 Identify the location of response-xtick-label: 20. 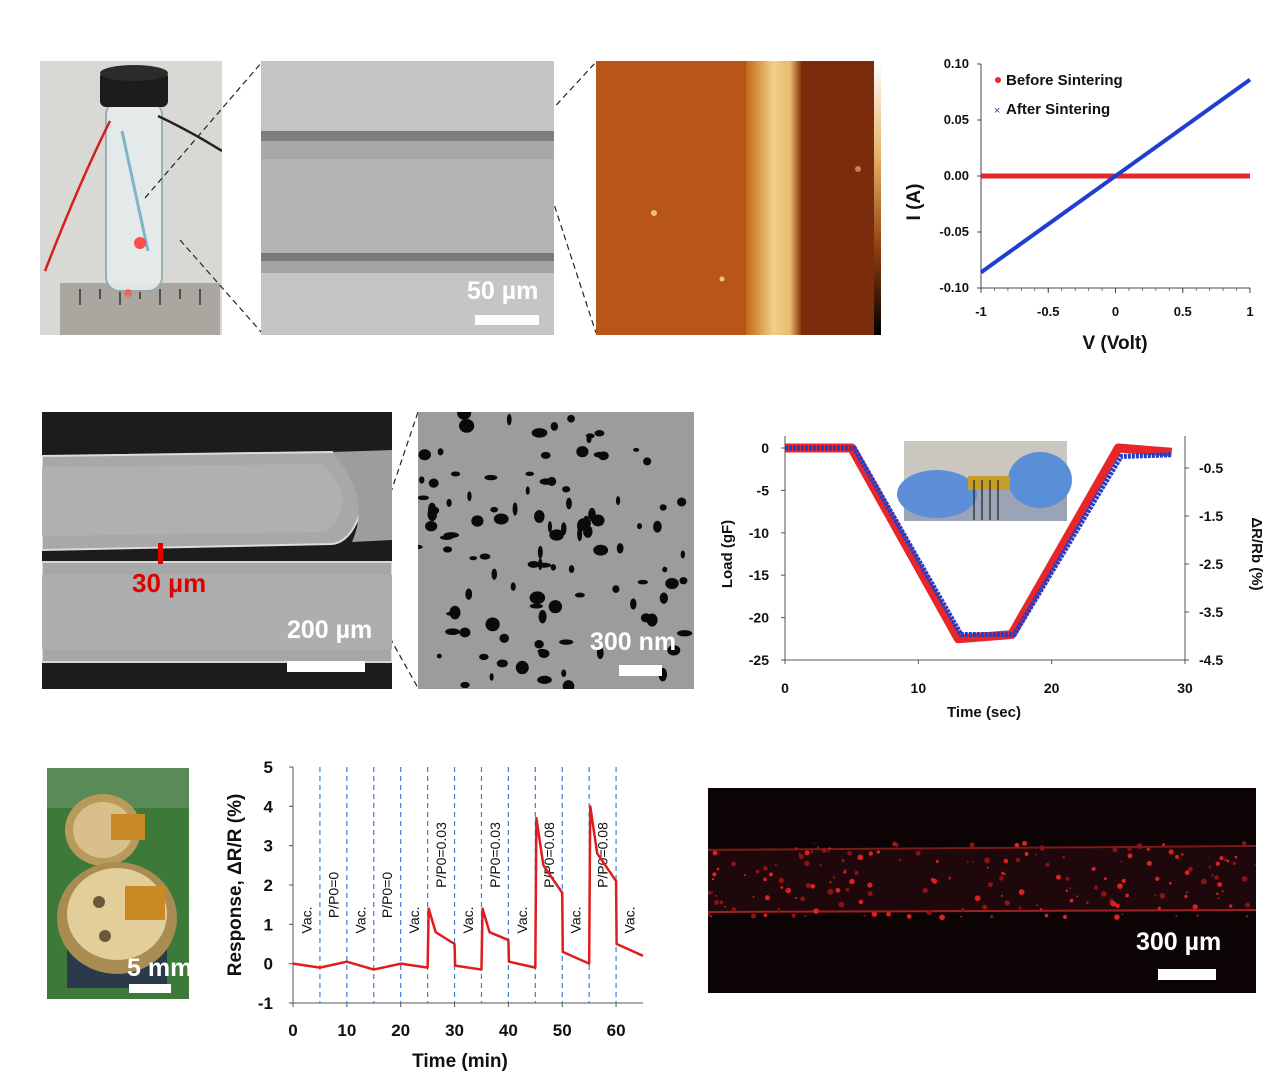
(400, 1030).